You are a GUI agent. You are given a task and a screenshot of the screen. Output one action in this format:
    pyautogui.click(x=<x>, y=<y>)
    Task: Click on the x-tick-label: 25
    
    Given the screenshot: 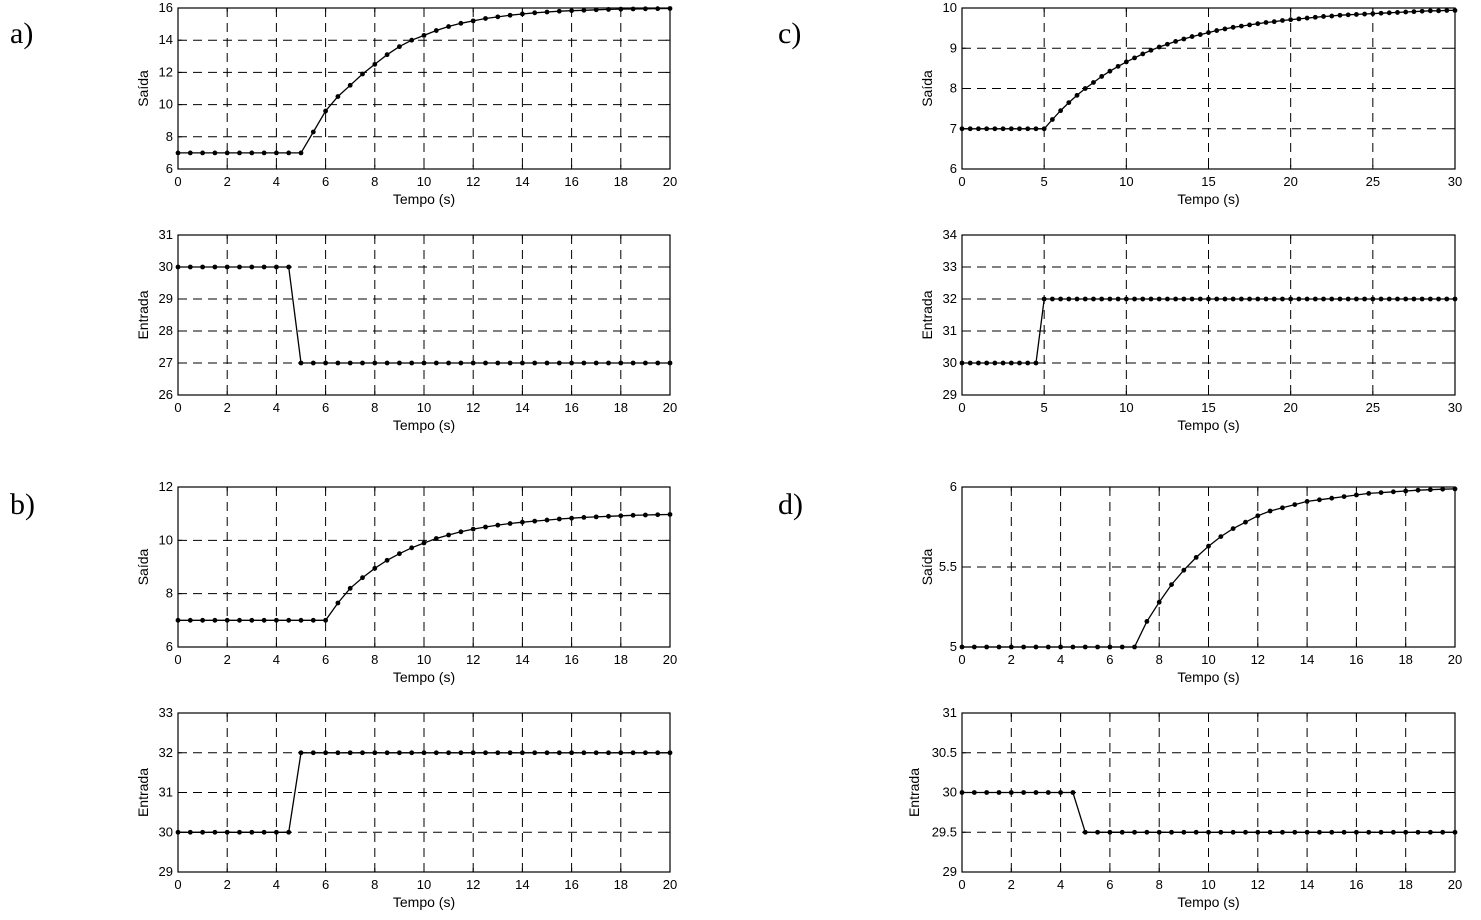 What is the action you would take?
    pyautogui.click(x=1373, y=181)
    